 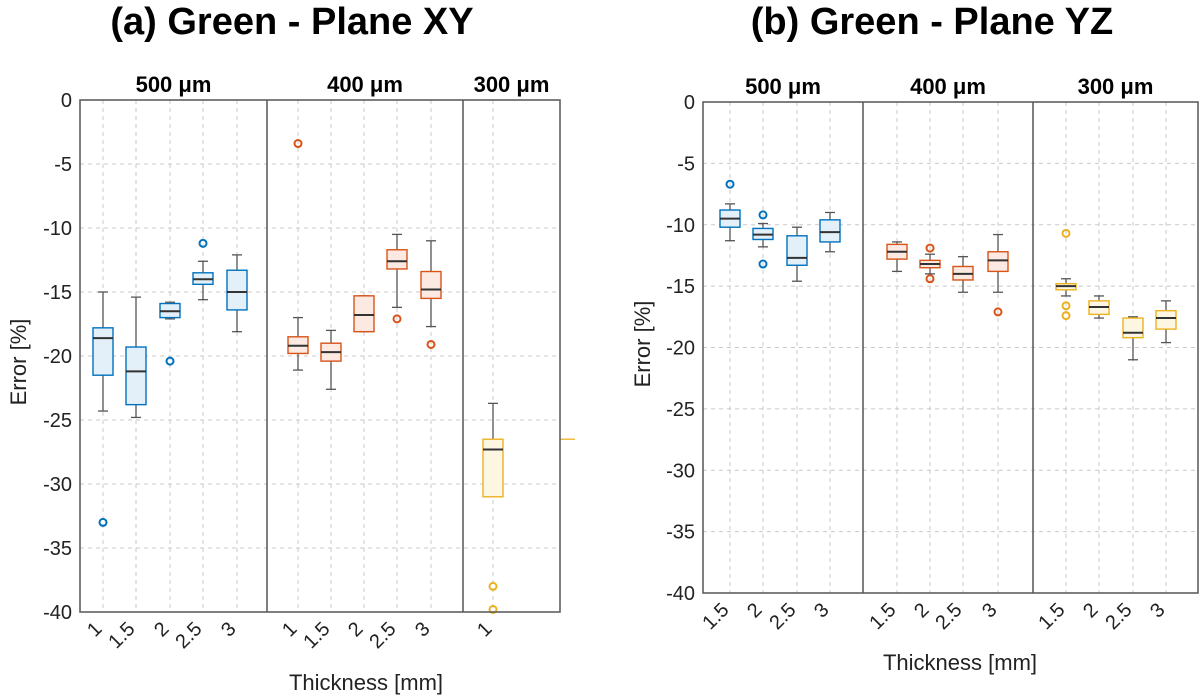 What do you see at coordinates (932, 22) in the screenshot?
I see `panel-b-title: (b) Green - Plane YZ` at bounding box center [932, 22].